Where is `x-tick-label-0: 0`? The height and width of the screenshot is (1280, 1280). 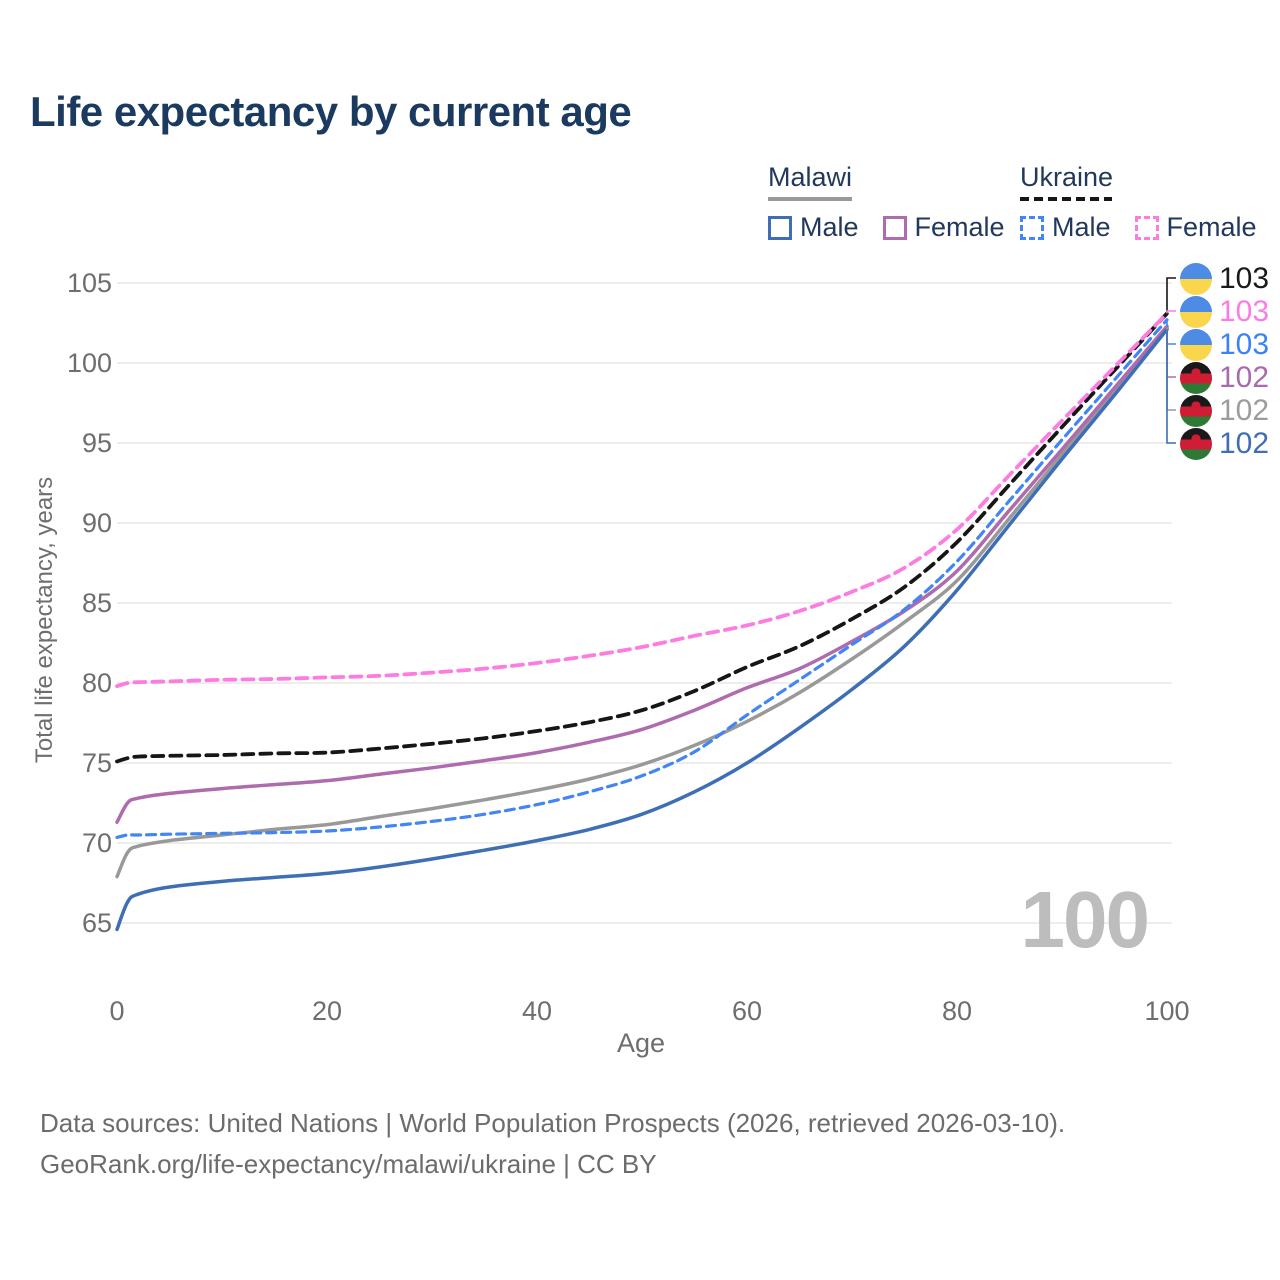
x-tick-label-0: 0 is located at coordinates (117, 1011).